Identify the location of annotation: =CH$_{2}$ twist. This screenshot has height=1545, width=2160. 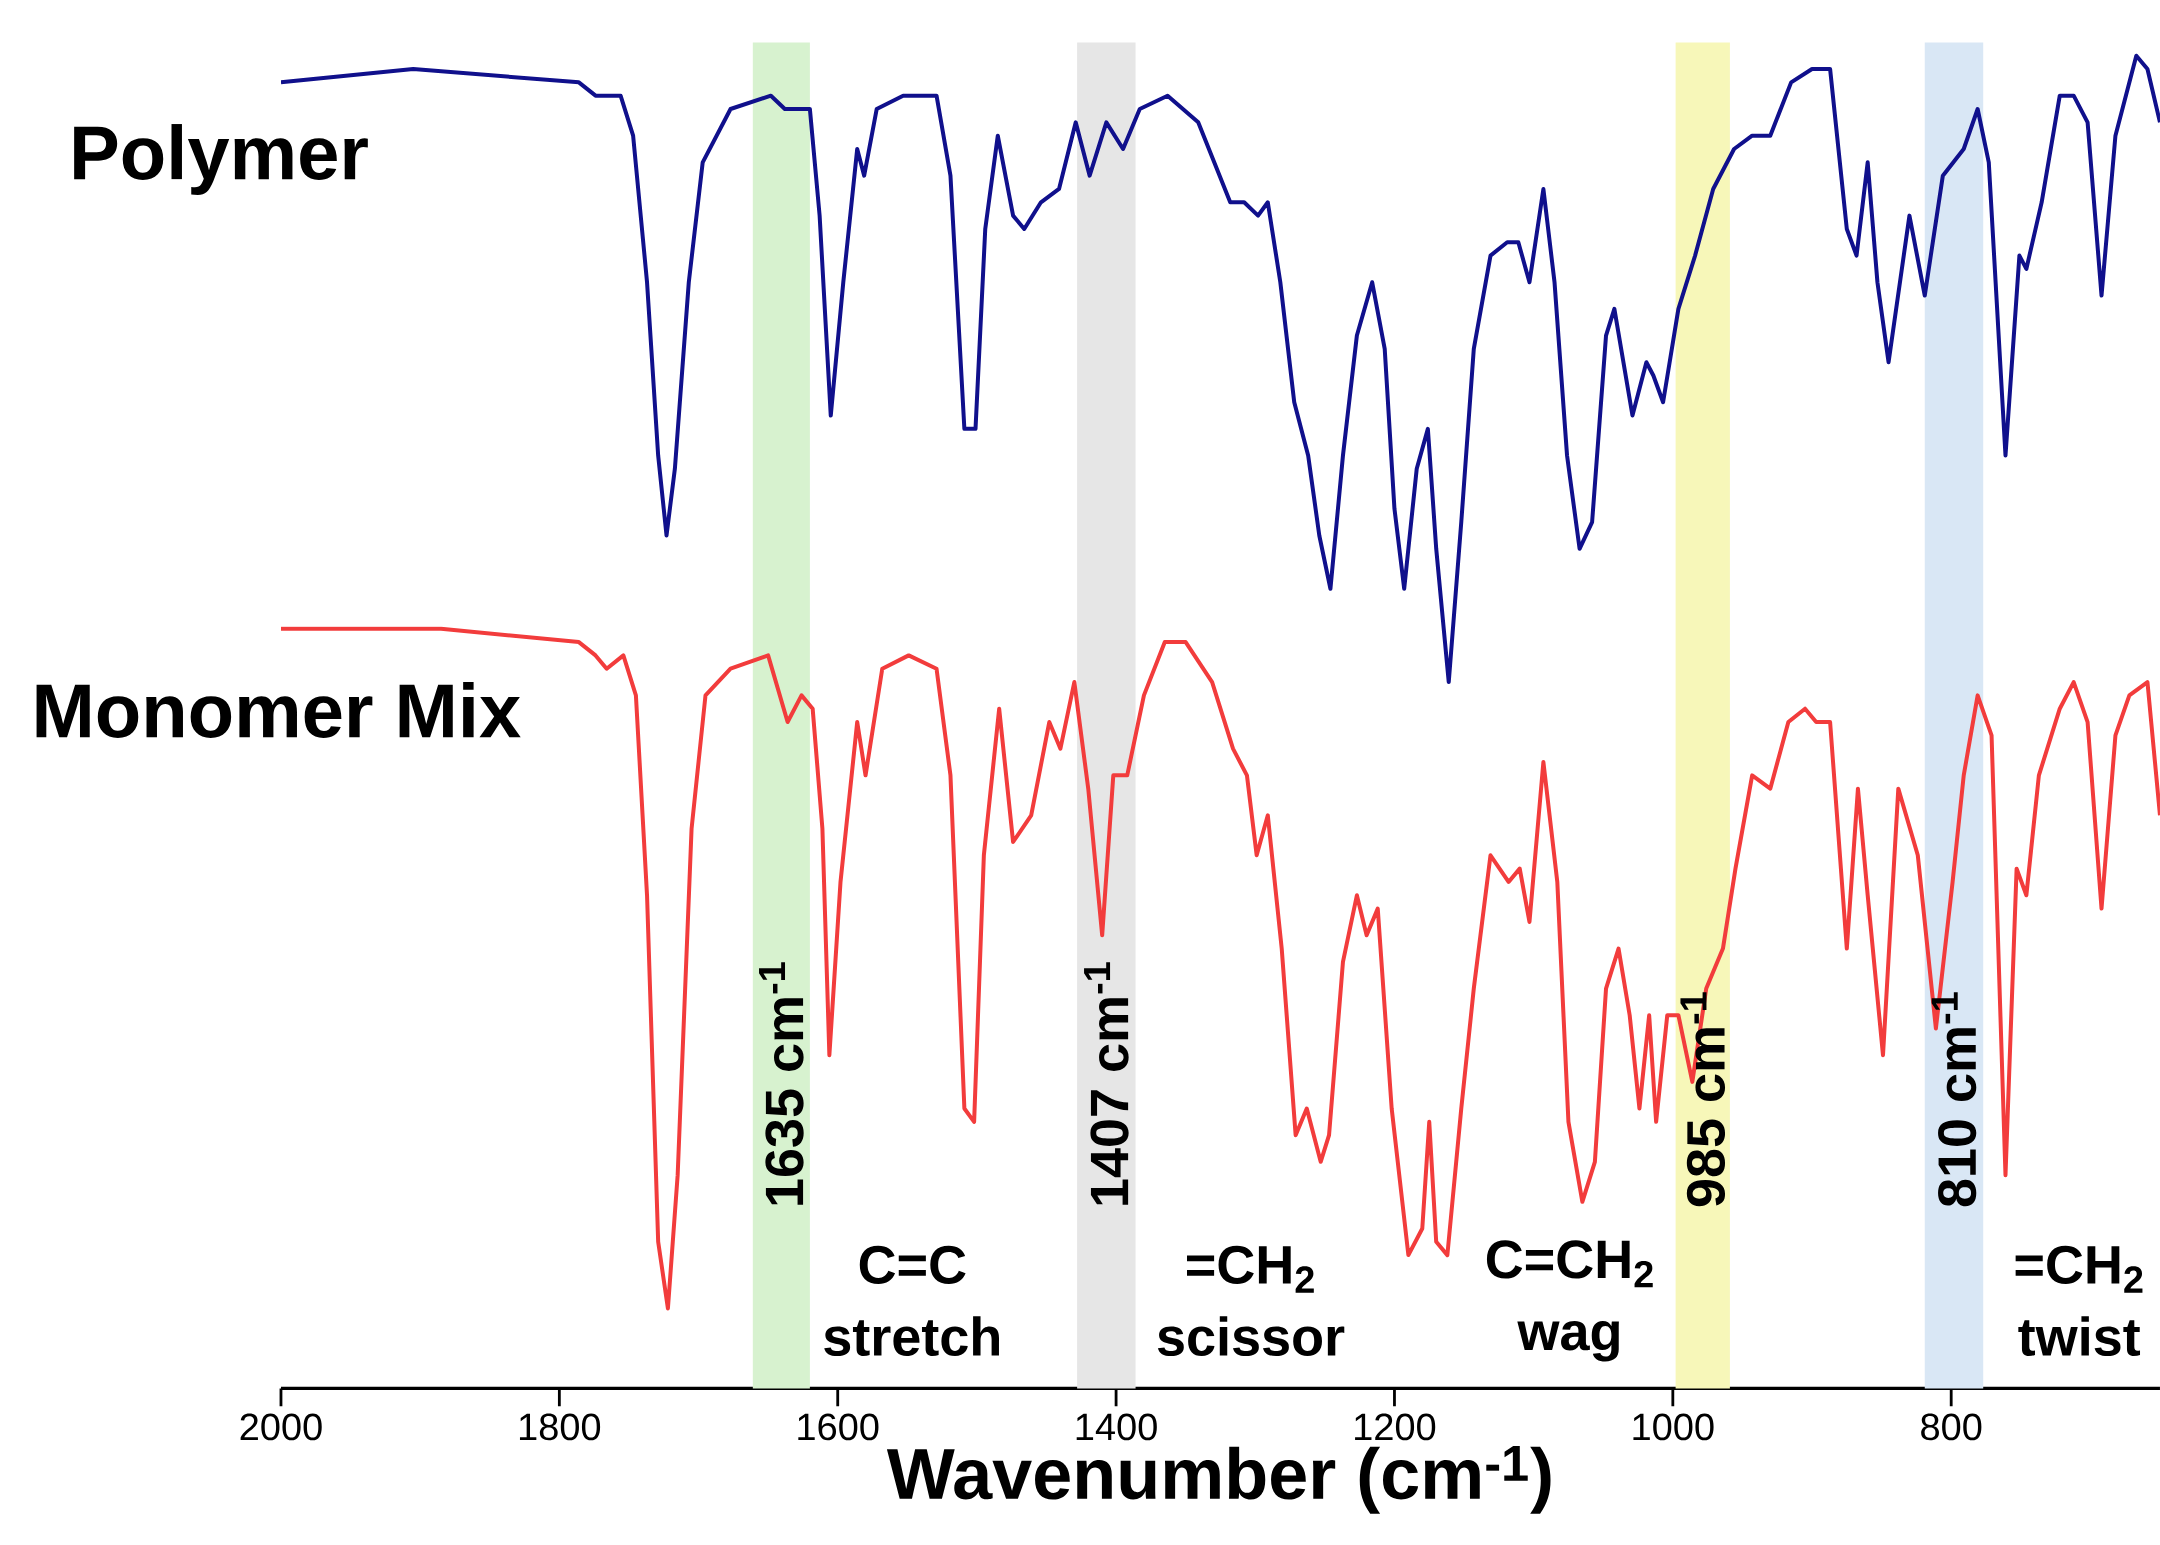
(2079, 1300).